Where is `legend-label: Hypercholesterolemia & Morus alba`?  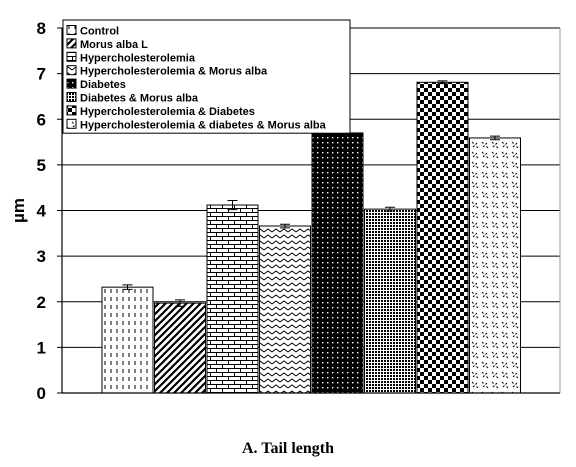 legend-label: Hypercholesterolemia & Morus alba is located at coordinates (174, 72).